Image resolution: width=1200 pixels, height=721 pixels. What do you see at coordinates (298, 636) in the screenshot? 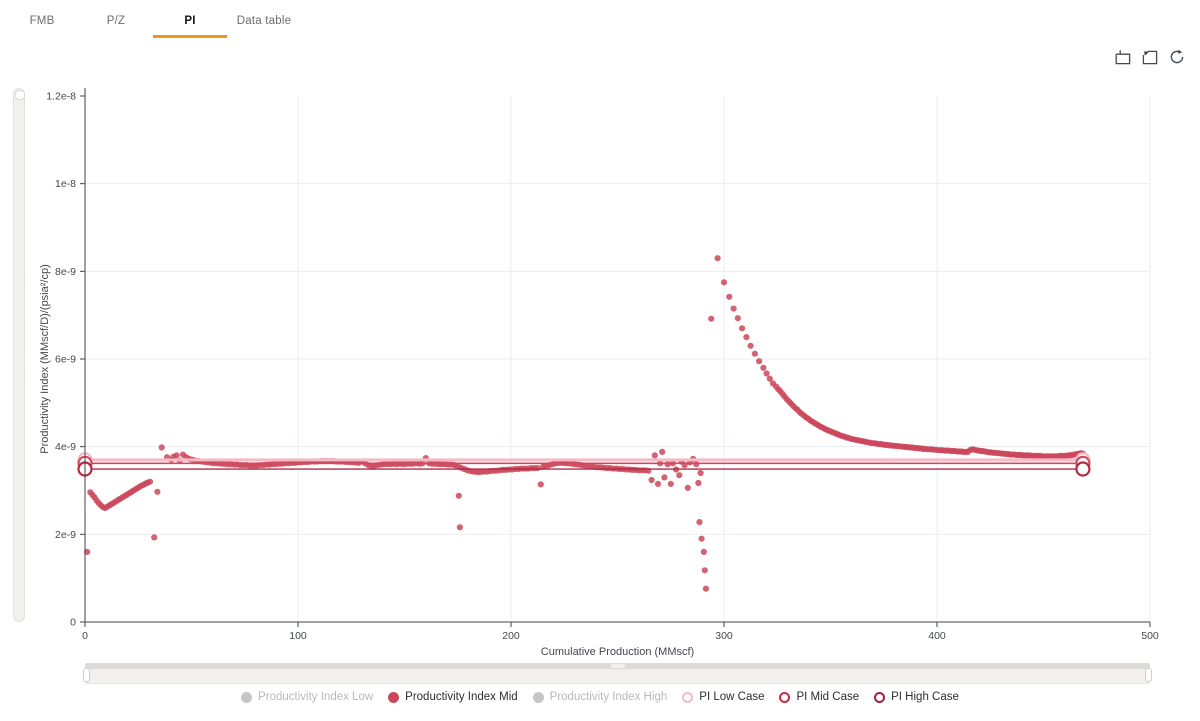
I see `x-tick-label: 100` at bounding box center [298, 636].